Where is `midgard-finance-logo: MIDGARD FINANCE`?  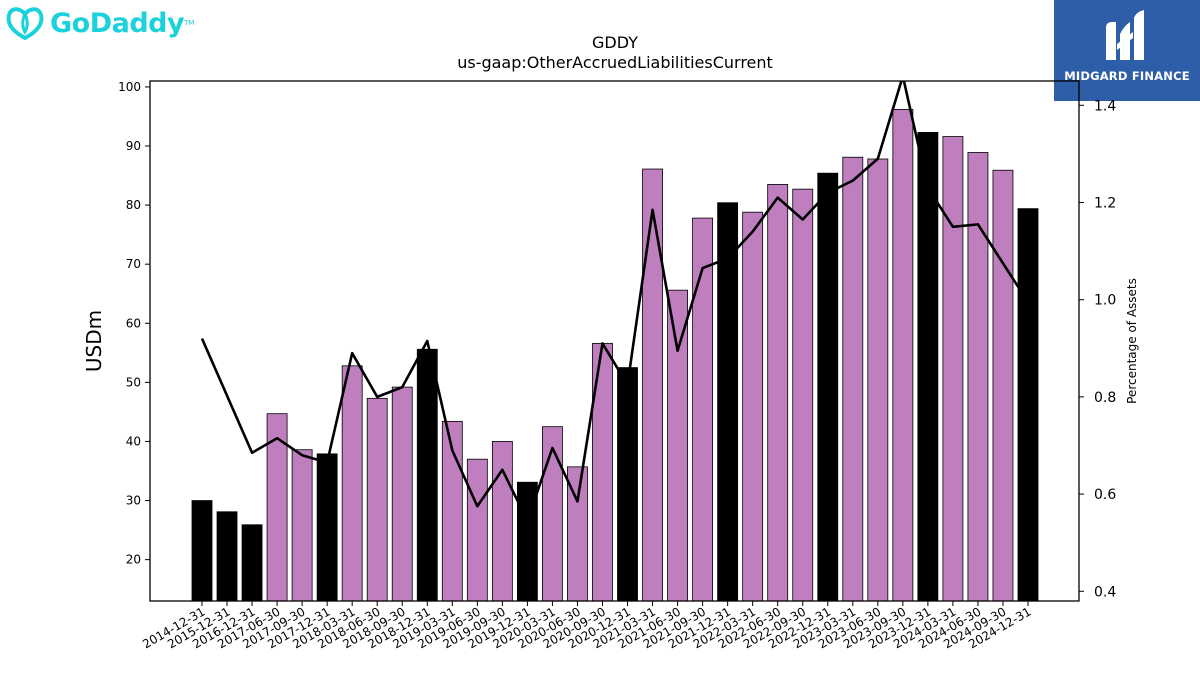 midgard-finance-logo: MIDGARD FINANCE is located at coordinates (1127, 50).